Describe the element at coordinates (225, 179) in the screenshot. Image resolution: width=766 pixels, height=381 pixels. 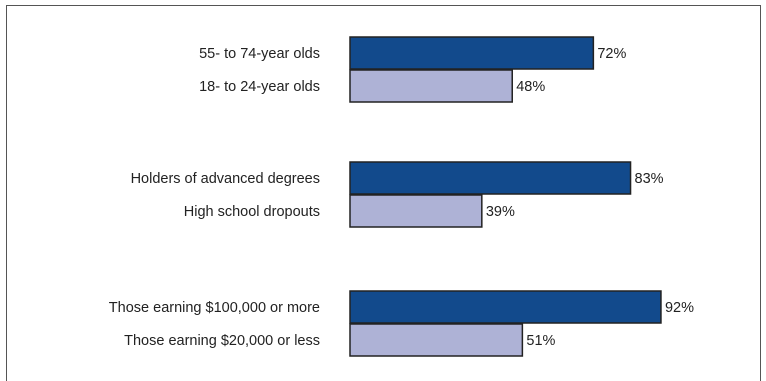
I see `category-label: Holders of advanced degrees` at that location.